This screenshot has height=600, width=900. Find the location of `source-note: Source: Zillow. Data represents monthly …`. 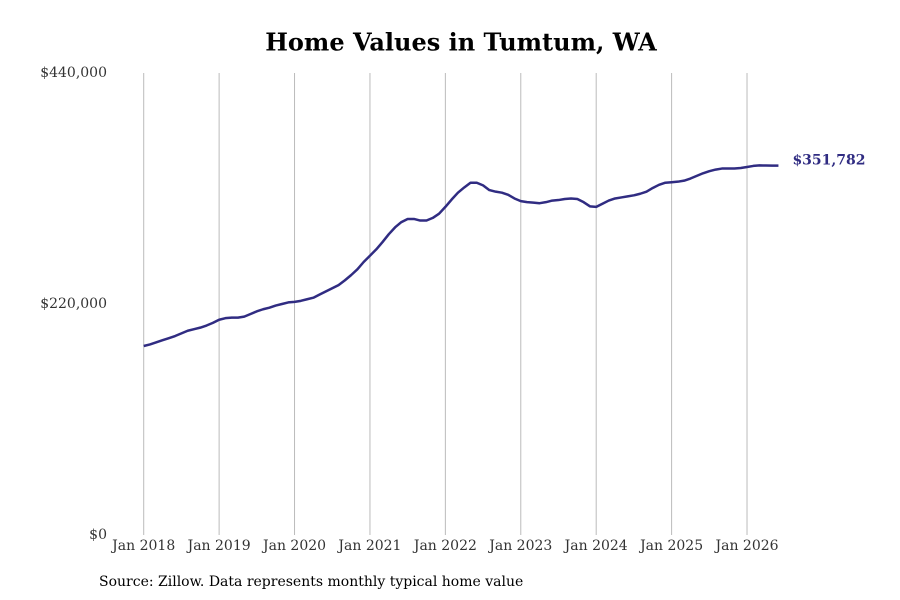

source-note: Source: Zillow. Data represents monthly … is located at coordinates (311, 582).